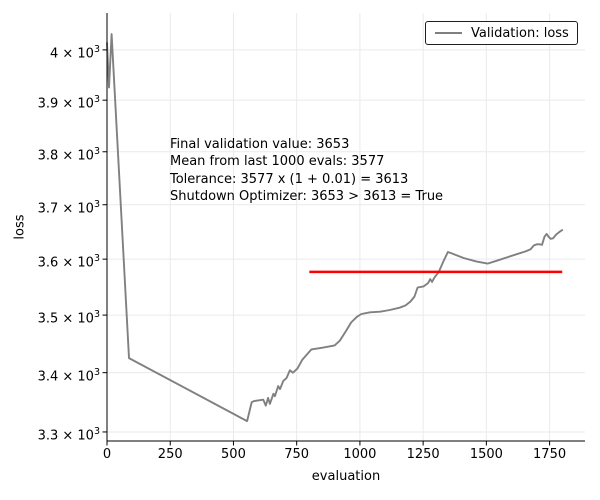  What do you see at coordinates (68, 318) in the screenshot?
I see `y-tick-label: 3.5 × 10³` at bounding box center [68, 318].